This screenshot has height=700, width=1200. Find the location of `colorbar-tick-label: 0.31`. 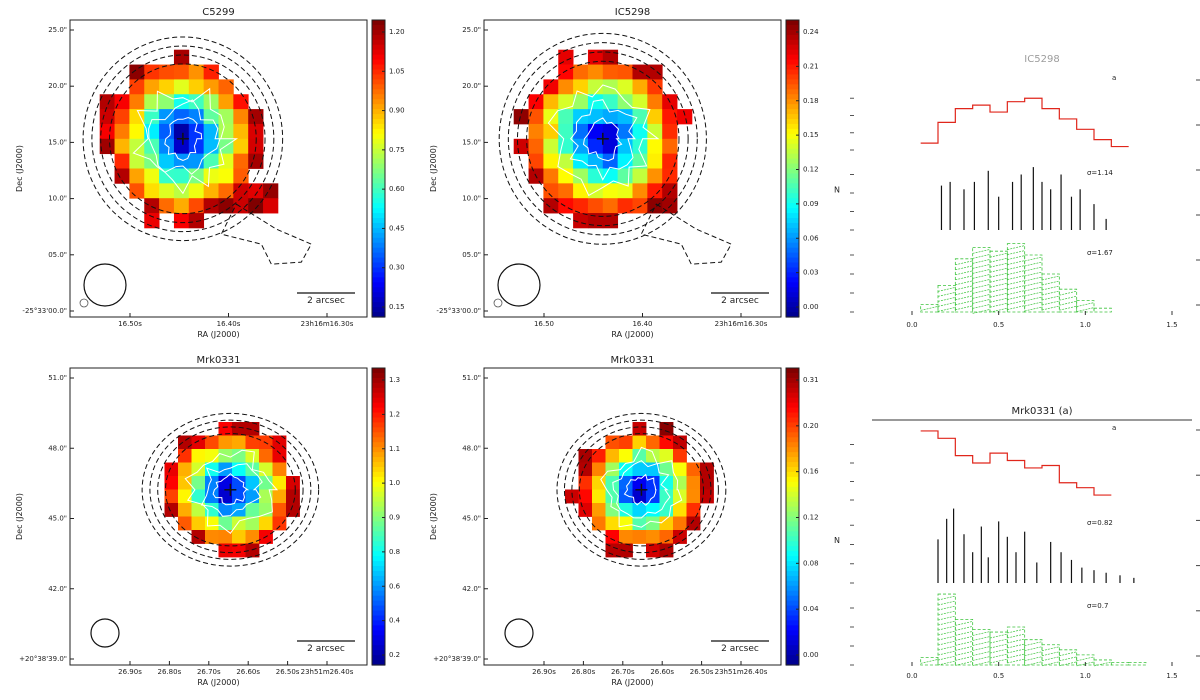

colorbar-tick-label: 0.31 is located at coordinates (811, 380).